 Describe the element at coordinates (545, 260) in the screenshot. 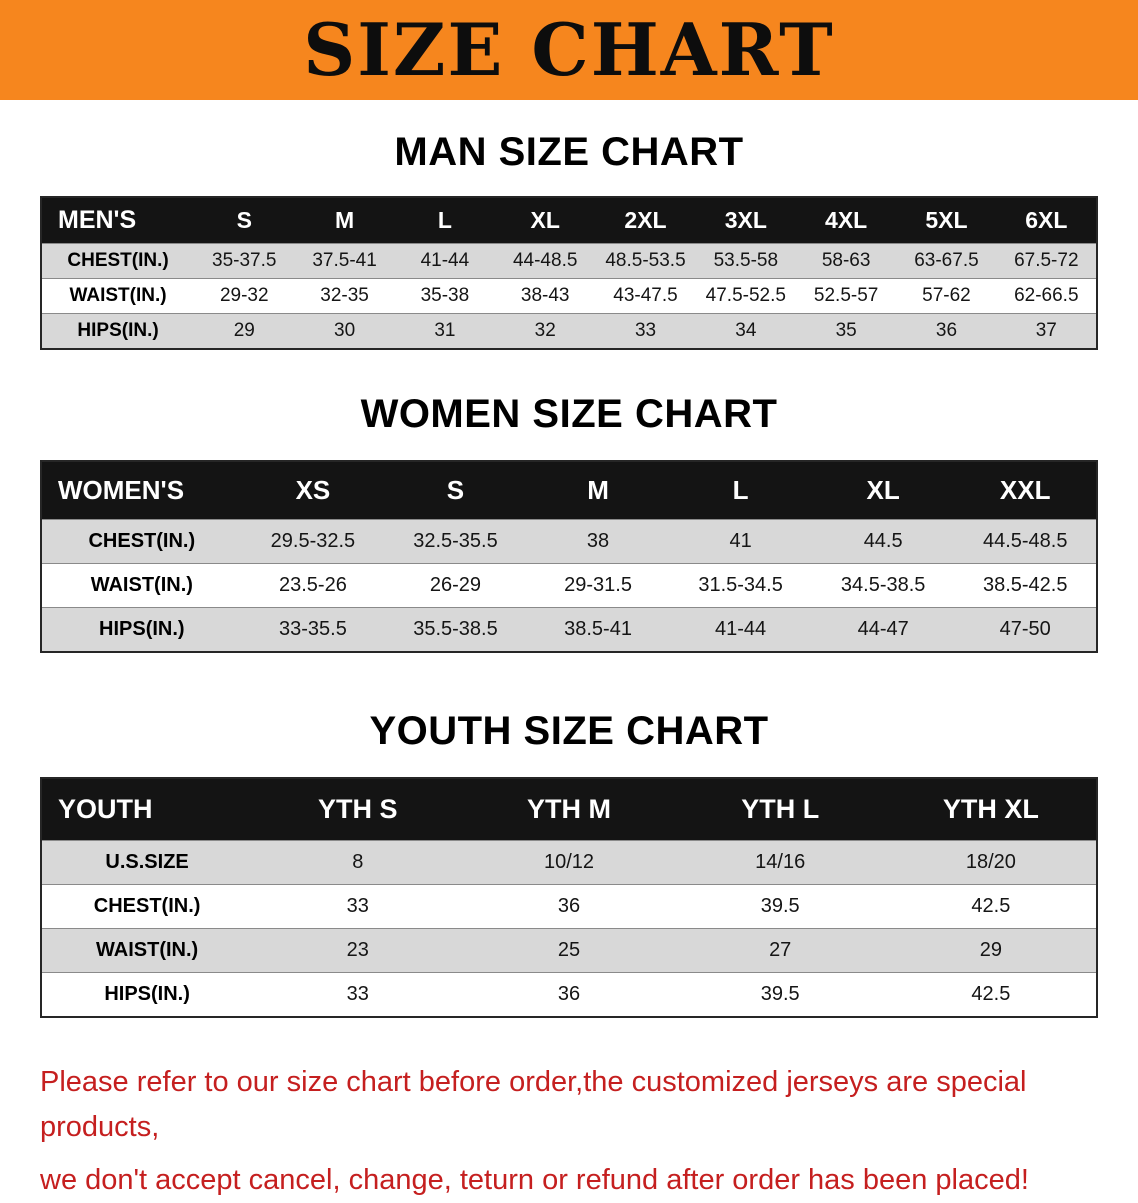

I see `size-value-cell: 44-48.5` at that location.